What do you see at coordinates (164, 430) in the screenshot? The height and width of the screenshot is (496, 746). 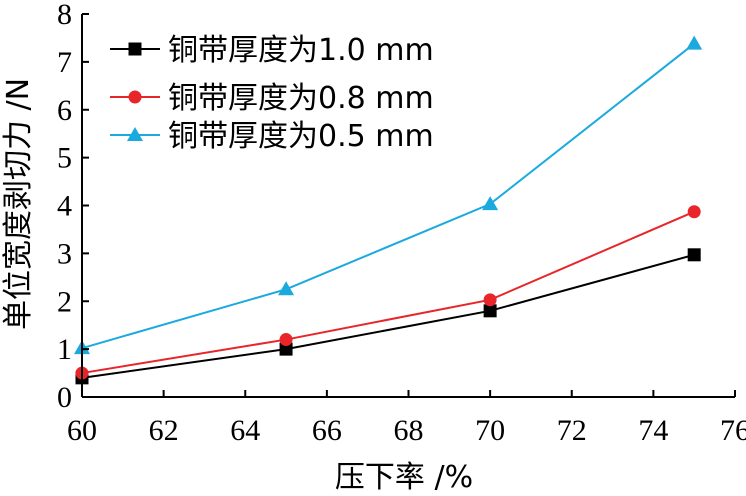 I see `x-tick-label: 62` at bounding box center [164, 430].